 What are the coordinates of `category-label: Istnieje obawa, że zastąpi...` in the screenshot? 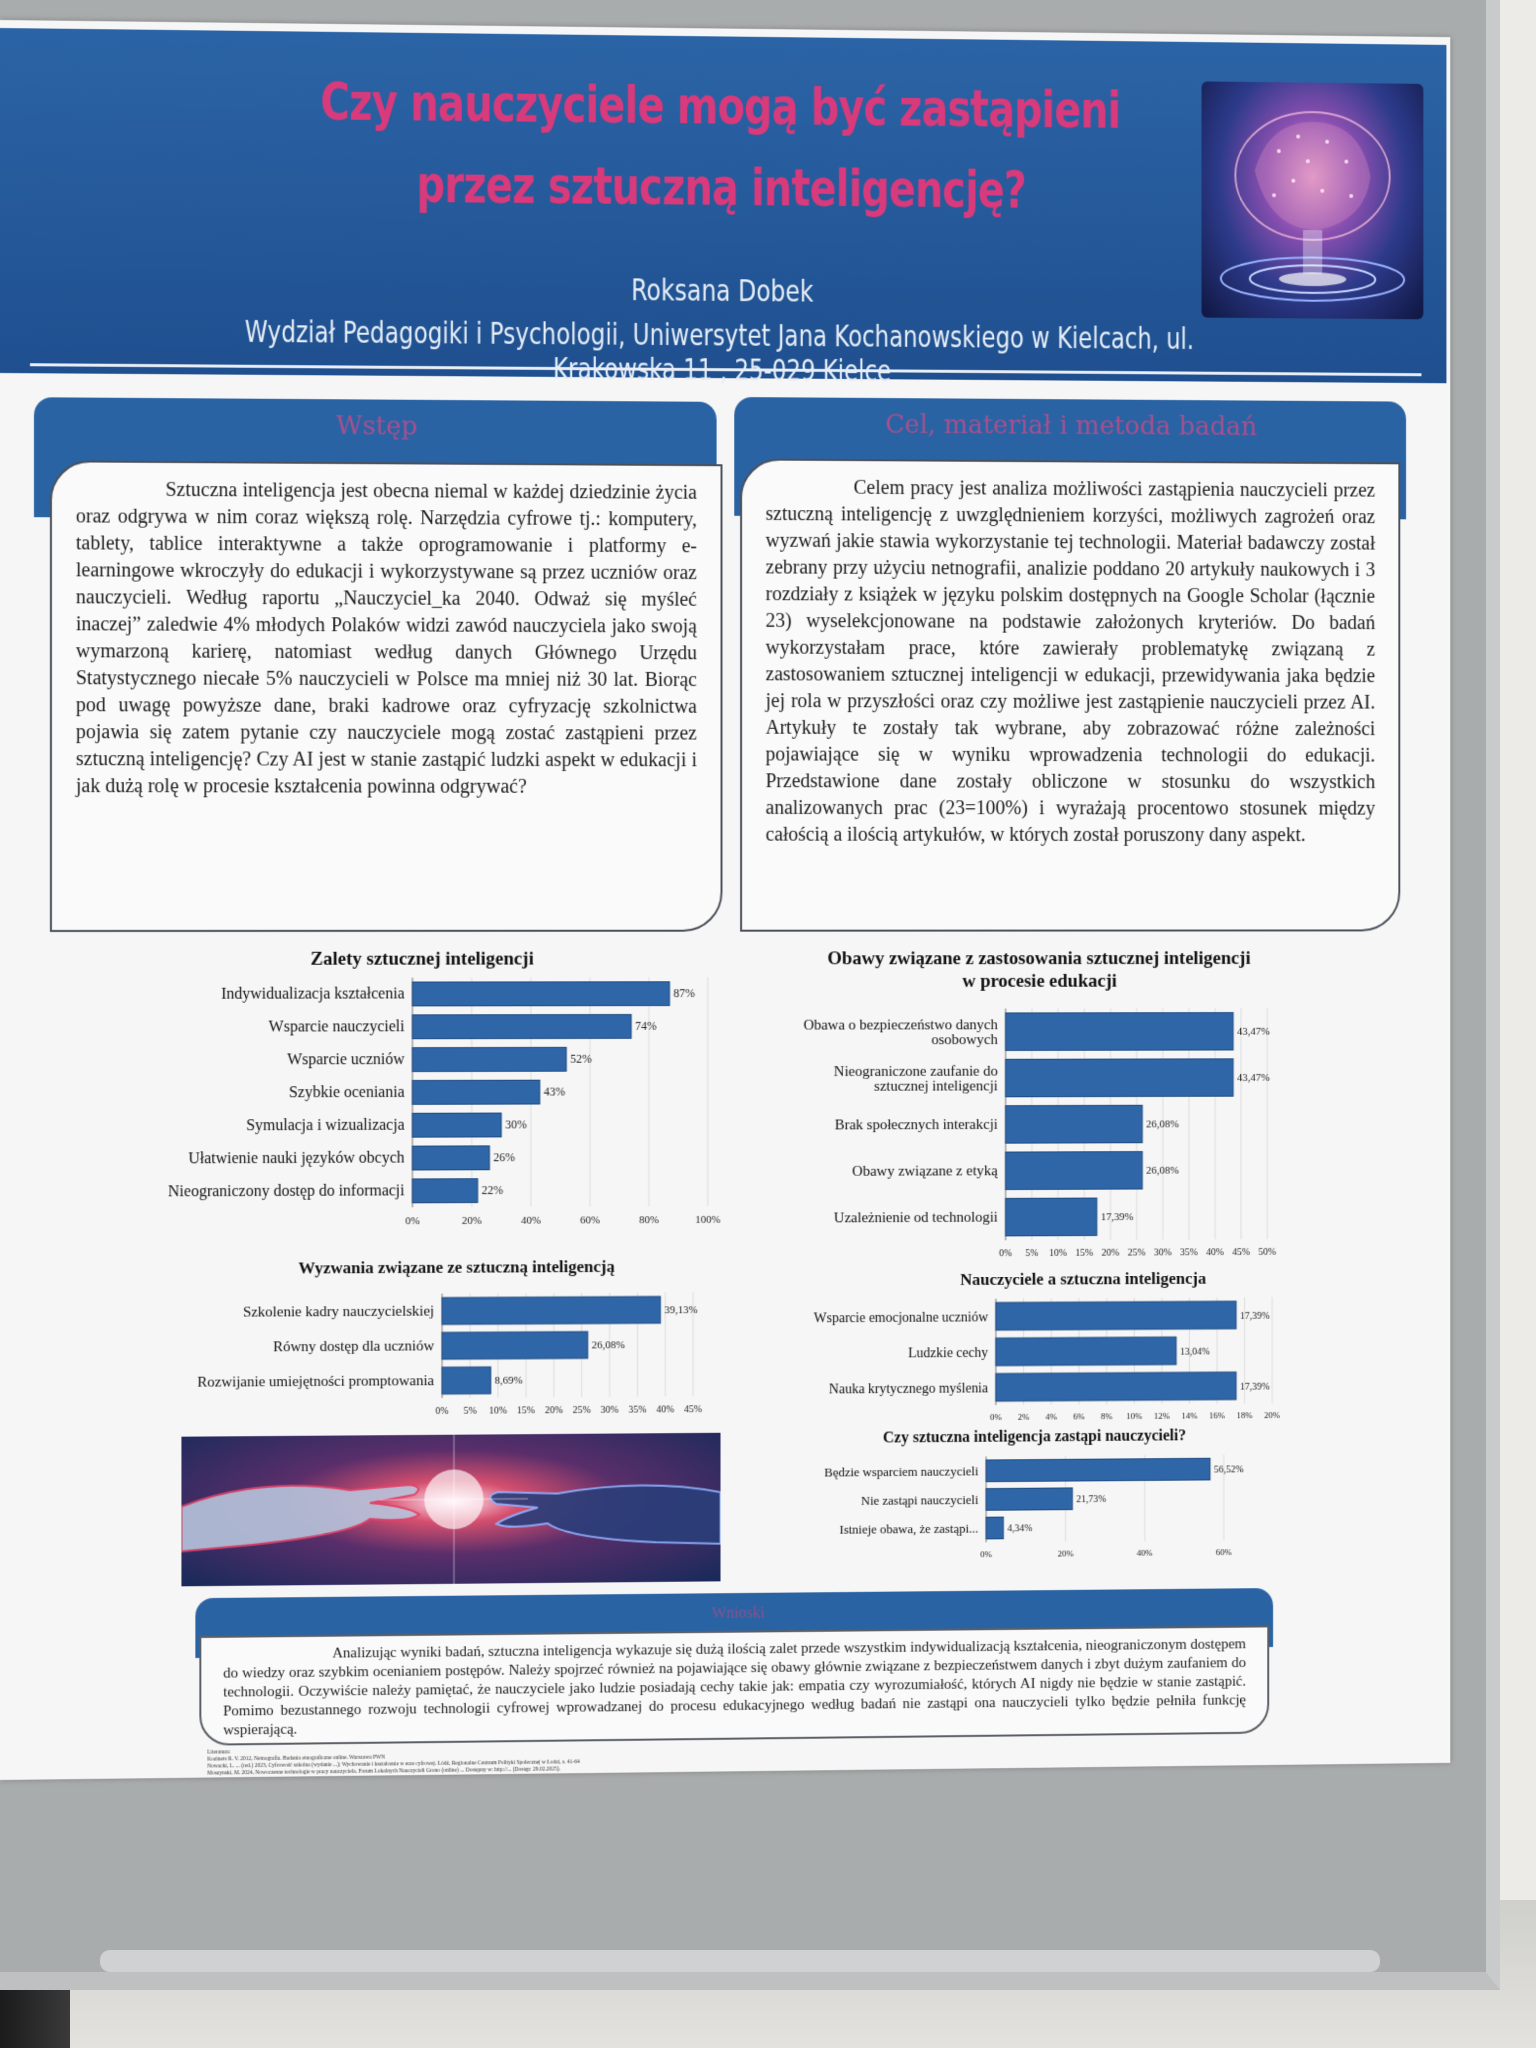 It's located at (908, 1529).